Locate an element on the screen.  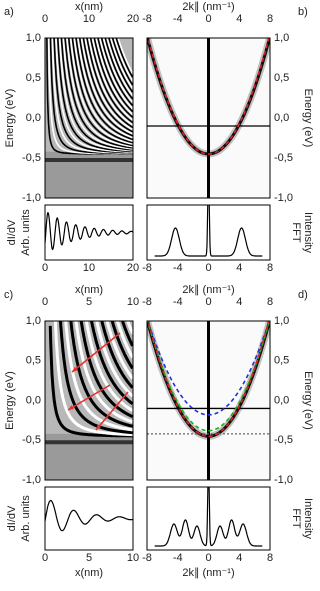
bottom-axis-label: 2k∥ (nm⁻¹) is located at coordinates (208, 573).